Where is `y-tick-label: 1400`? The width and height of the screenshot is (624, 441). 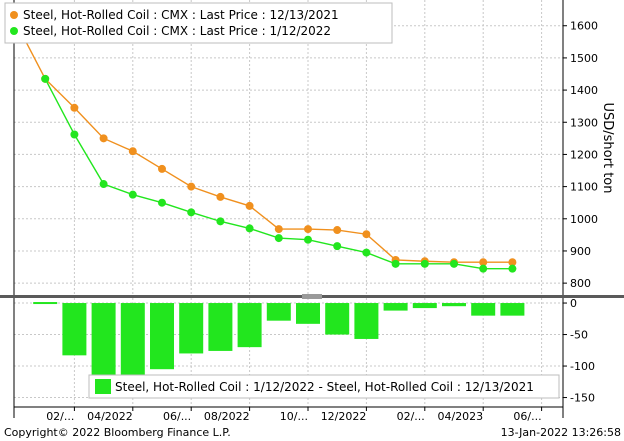 y-tick-label: 1400 is located at coordinates (584, 90).